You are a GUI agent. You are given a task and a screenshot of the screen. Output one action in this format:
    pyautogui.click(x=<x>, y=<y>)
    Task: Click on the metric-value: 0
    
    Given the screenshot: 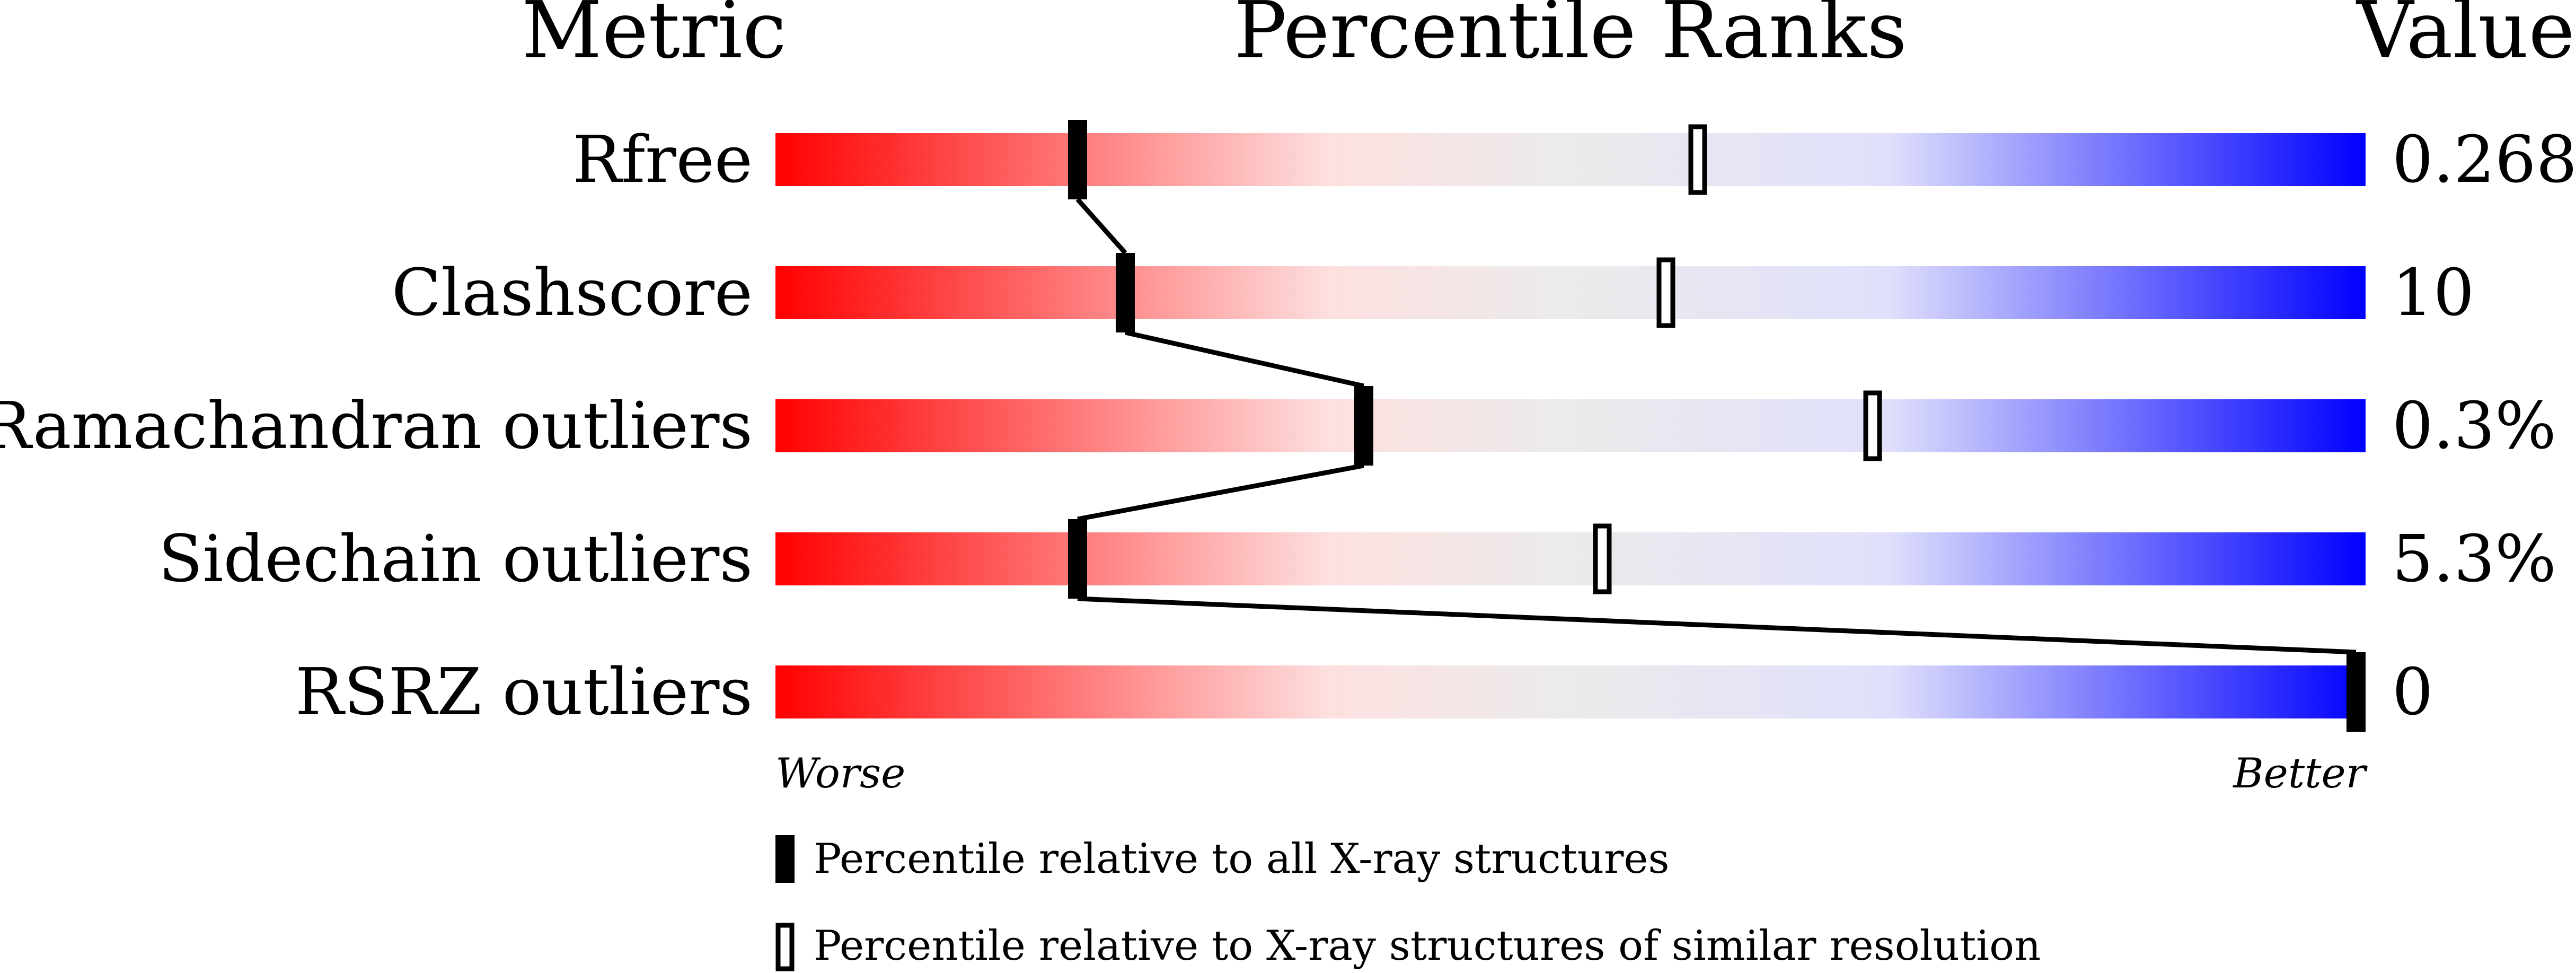 What is the action you would take?
    pyautogui.click(x=2412, y=692)
    